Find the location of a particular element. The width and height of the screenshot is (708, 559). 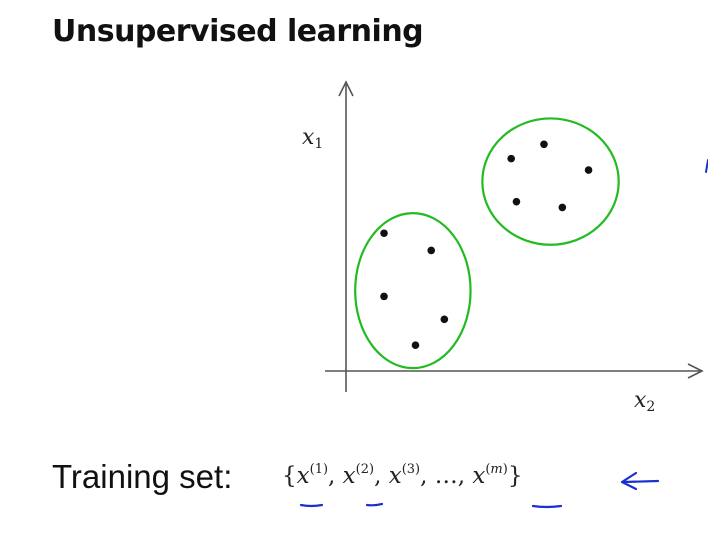

formula-sep-1: , is located at coordinates (332, 476).